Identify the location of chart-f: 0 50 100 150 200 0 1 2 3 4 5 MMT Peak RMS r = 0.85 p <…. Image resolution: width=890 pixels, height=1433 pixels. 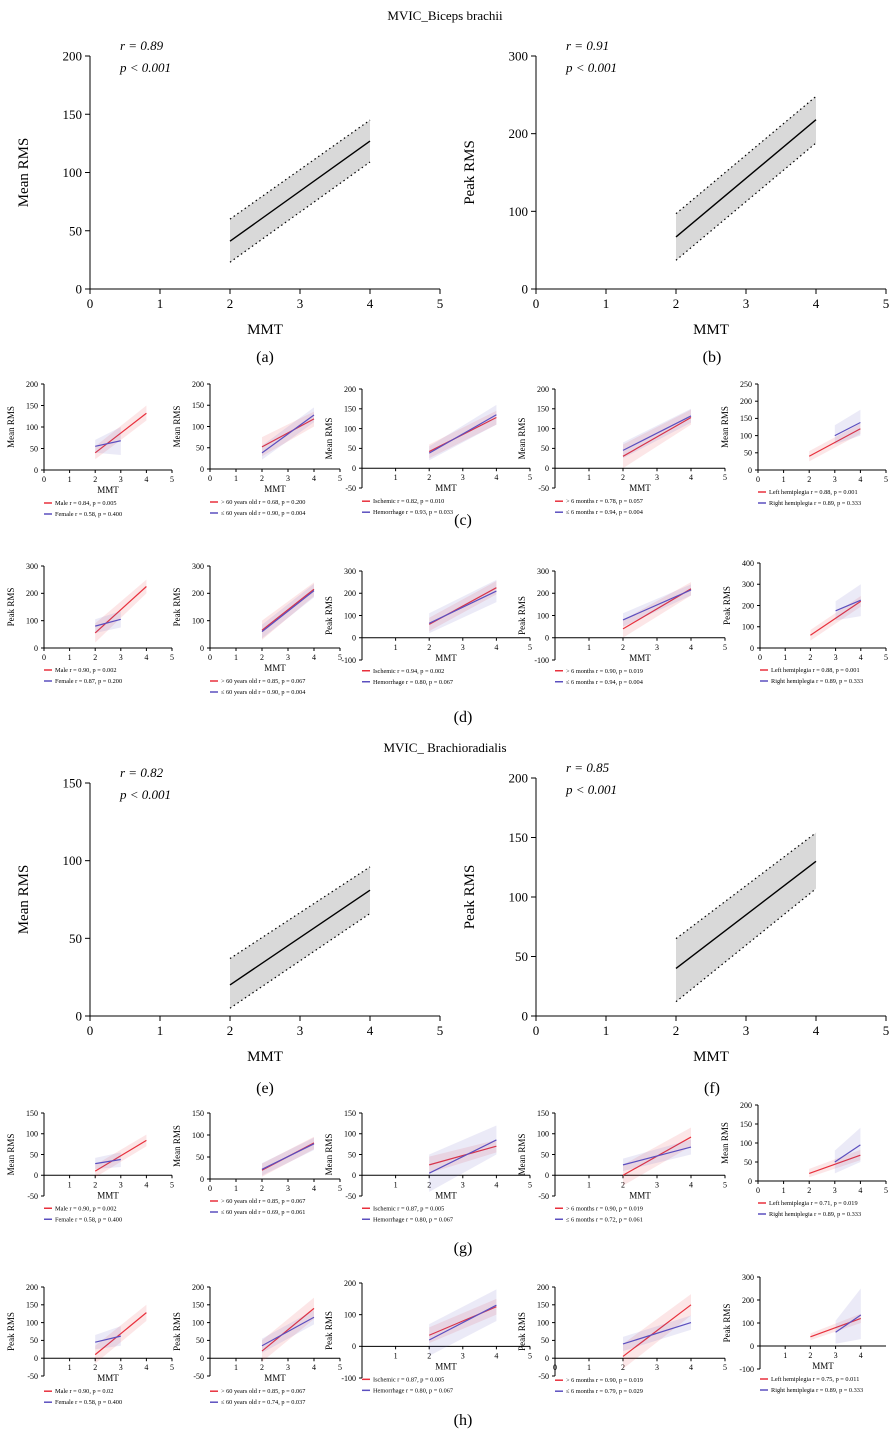
(675, 912).